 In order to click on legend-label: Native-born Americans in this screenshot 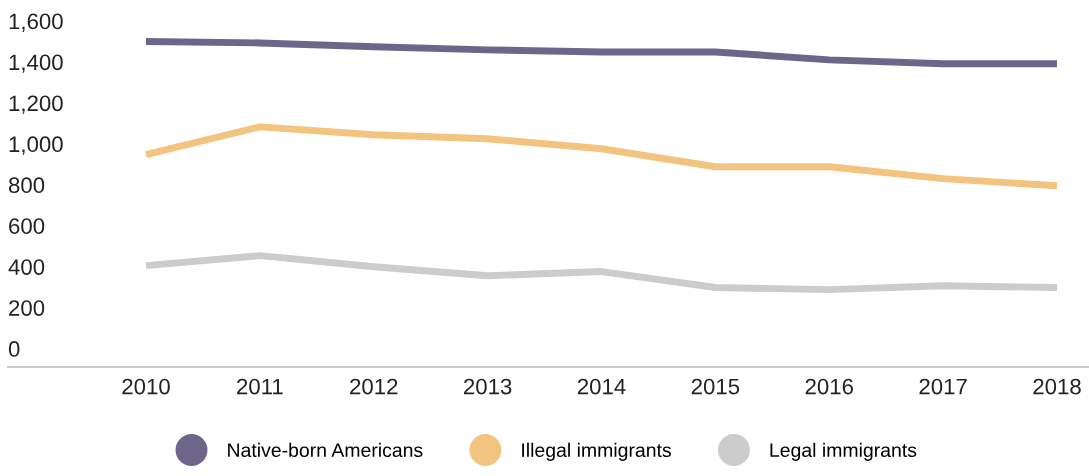, I will do `click(325, 450)`.